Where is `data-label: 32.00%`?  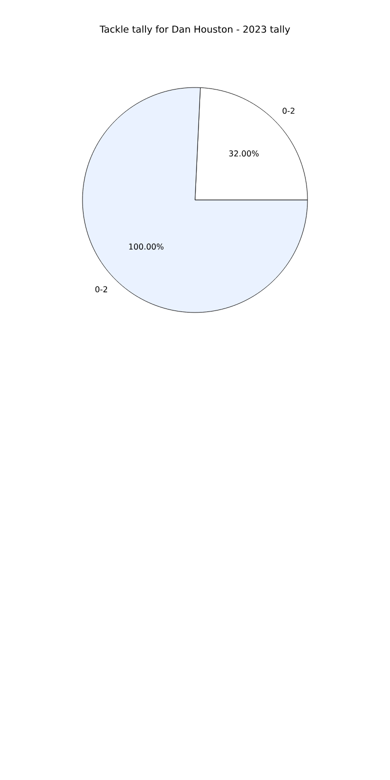 data-label: 32.00% is located at coordinates (244, 153).